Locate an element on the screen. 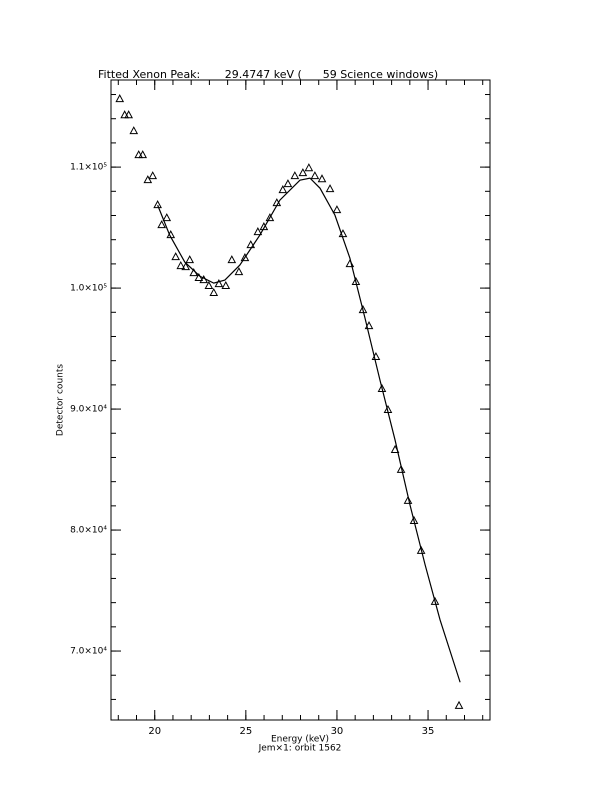 Image resolution: width=612 pixels, height=792 pixels. x-tick-label: 30 is located at coordinates (337, 731).